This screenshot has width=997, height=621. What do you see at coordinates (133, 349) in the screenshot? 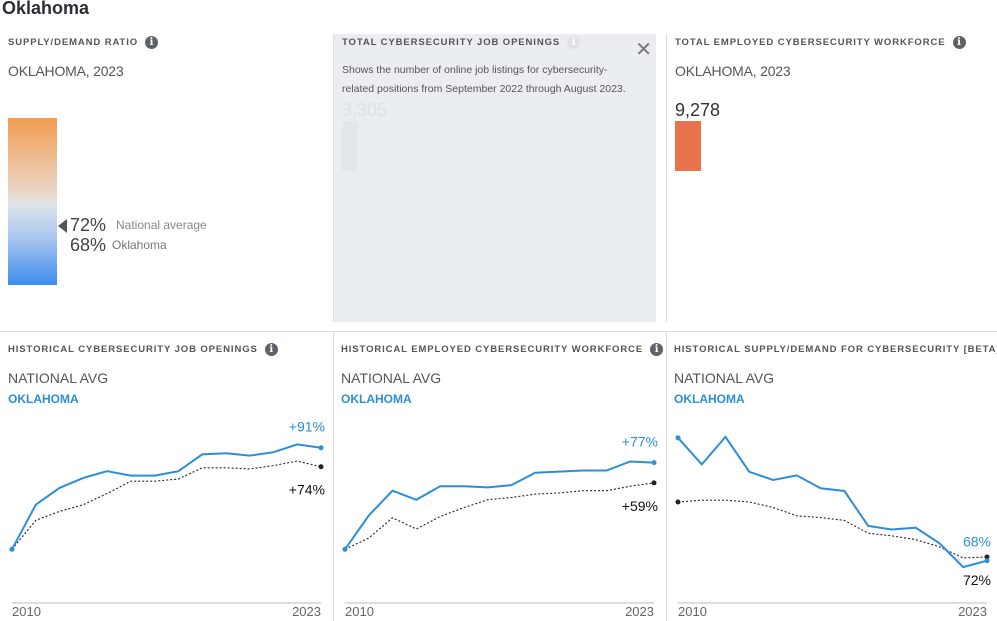
I see `card-title-text: HISTORICAL CYBERSECURITY JOB OPENINGS` at bounding box center [133, 349].